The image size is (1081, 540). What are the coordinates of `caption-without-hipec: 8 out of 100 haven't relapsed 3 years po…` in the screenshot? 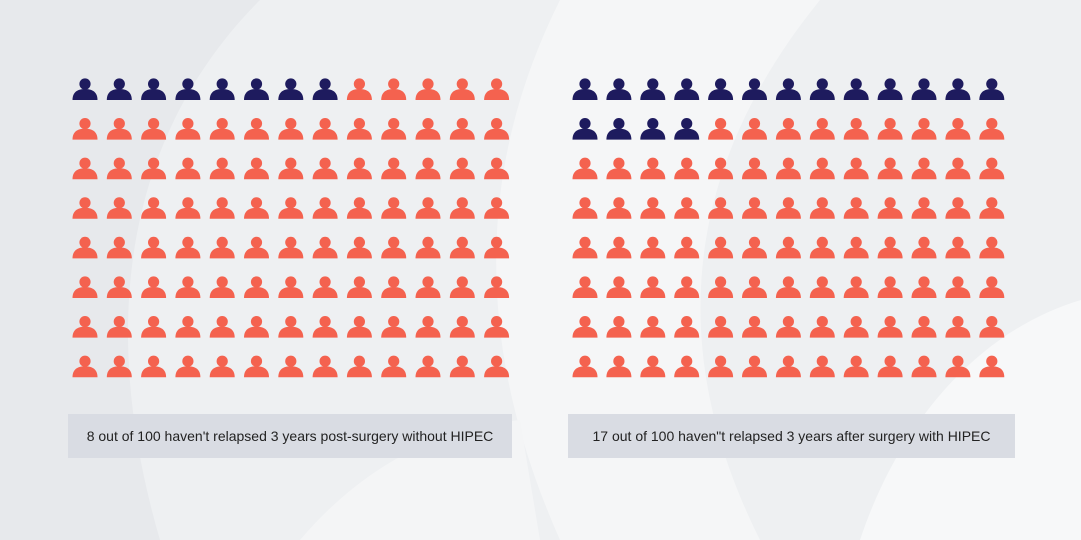 It's located at (290, 436).